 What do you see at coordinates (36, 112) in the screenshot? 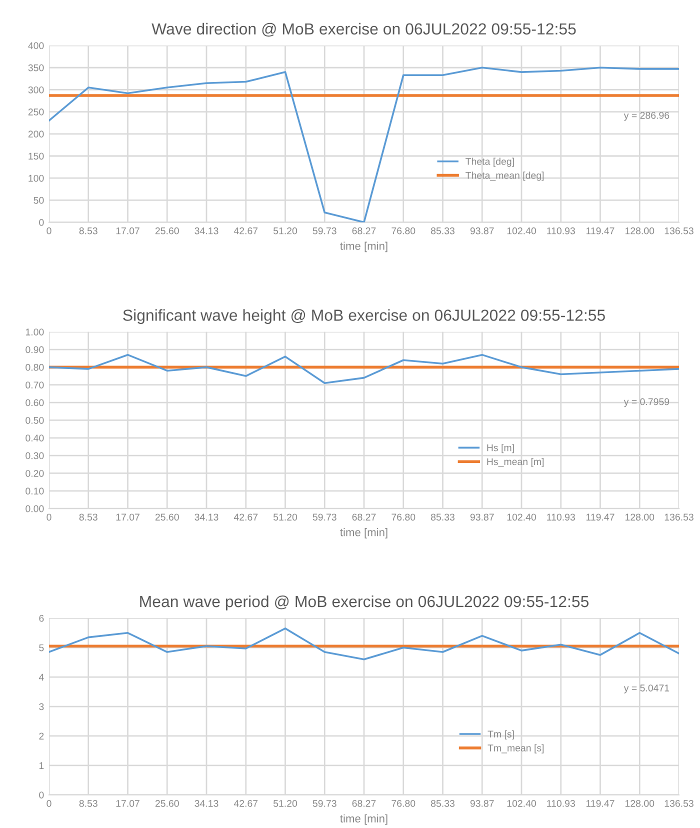
I see `y-tick-label: 250` at bounding box center [36, 112].